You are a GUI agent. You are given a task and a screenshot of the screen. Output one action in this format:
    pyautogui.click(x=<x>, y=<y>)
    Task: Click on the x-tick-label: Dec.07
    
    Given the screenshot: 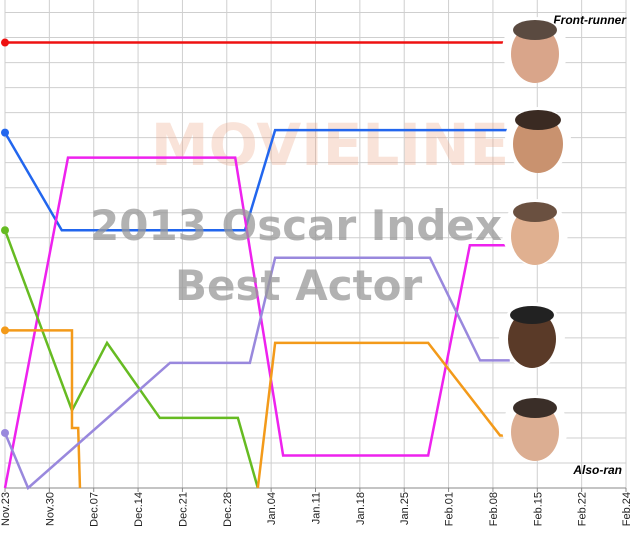 What is the action you would take?
    pyautogui.click(x=95, y=509)
    